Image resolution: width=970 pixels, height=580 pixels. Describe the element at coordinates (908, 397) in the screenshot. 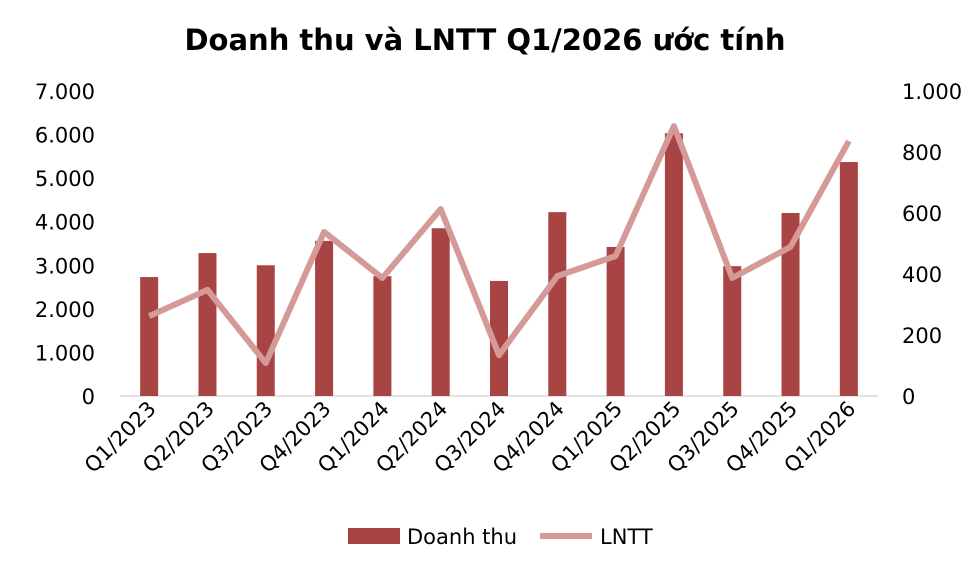

I see `right-axis-tick-label: 0` at that location.